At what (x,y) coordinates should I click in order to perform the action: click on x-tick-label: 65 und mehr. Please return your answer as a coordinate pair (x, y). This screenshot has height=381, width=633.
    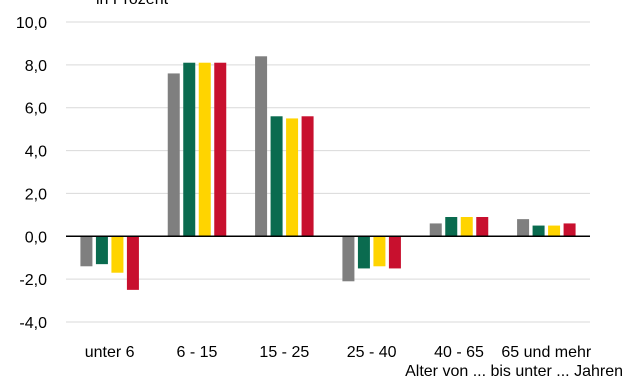
    Looking at the image, I should click on (546, 352).